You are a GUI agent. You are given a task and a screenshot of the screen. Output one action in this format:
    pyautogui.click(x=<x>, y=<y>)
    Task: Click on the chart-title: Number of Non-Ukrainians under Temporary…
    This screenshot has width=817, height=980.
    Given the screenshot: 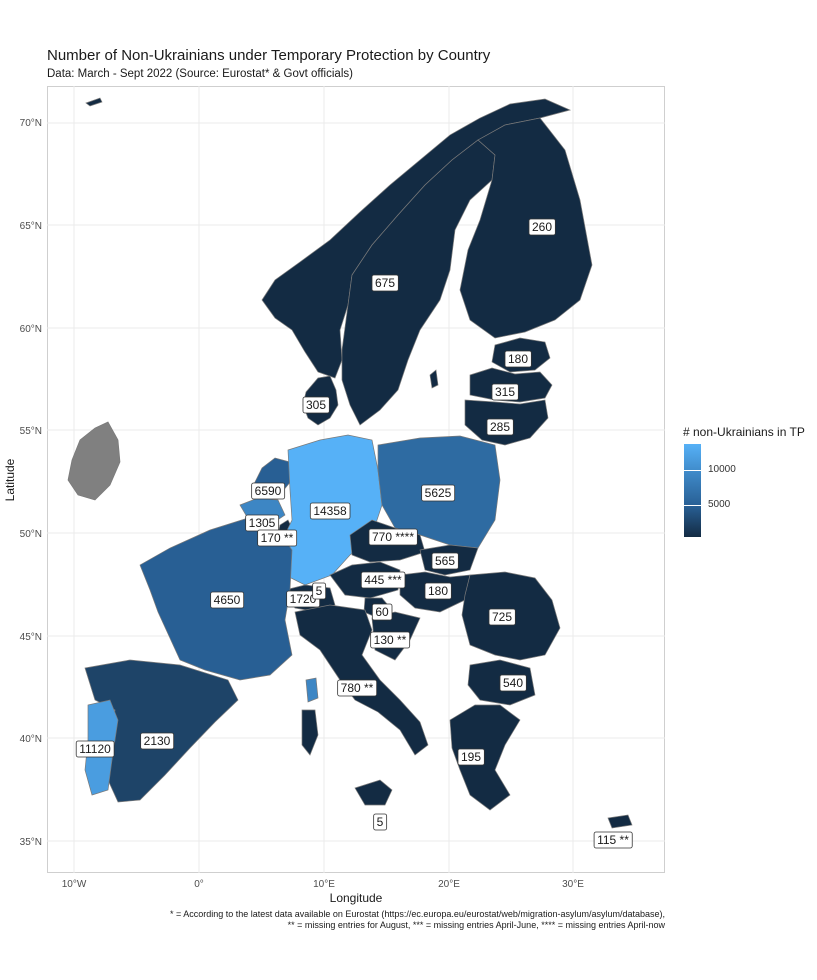 What is the action you would take?
    pyautogui.click(x=269, y=55)
    